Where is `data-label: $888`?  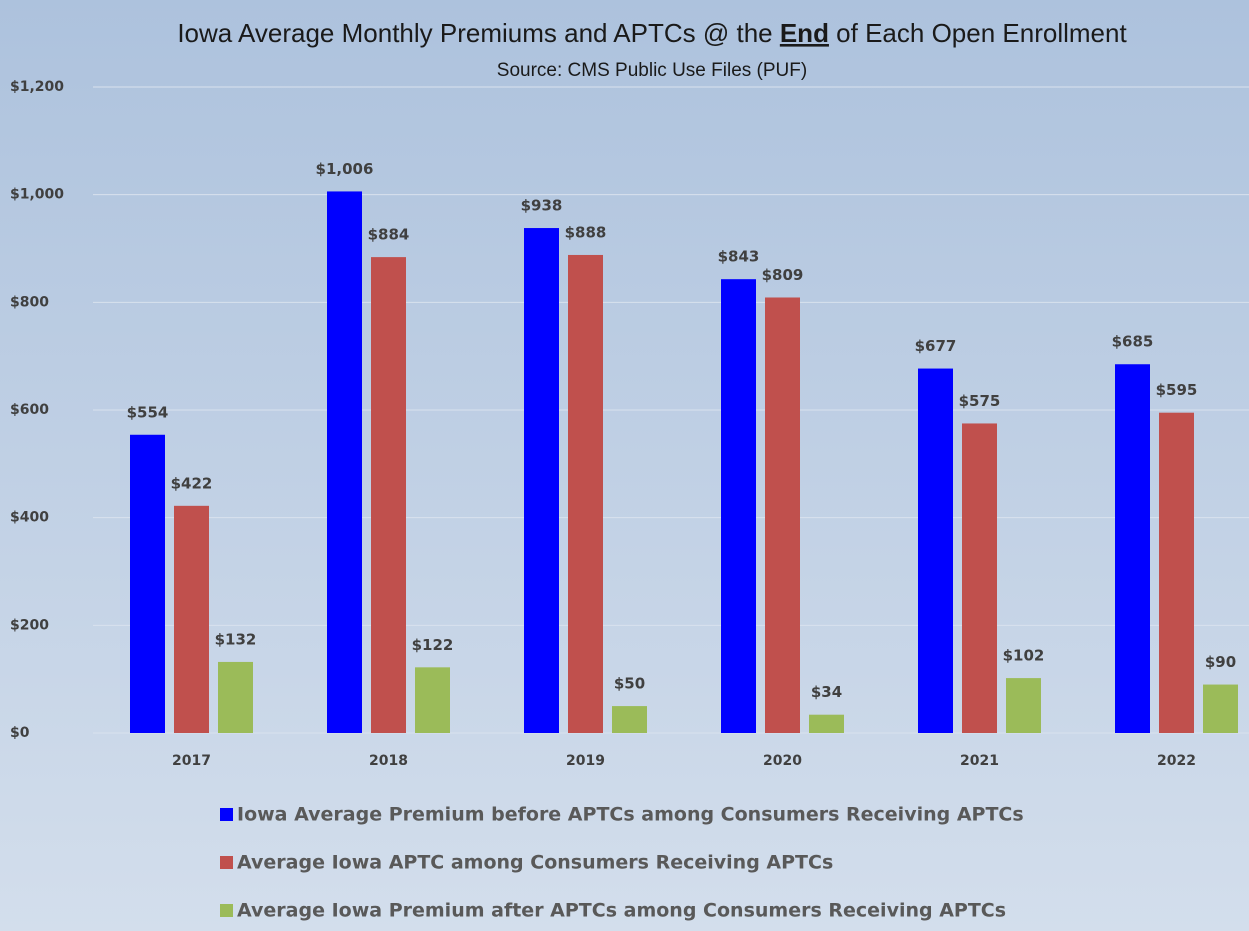
data-label: $888 is located at coordinates (586, 232).